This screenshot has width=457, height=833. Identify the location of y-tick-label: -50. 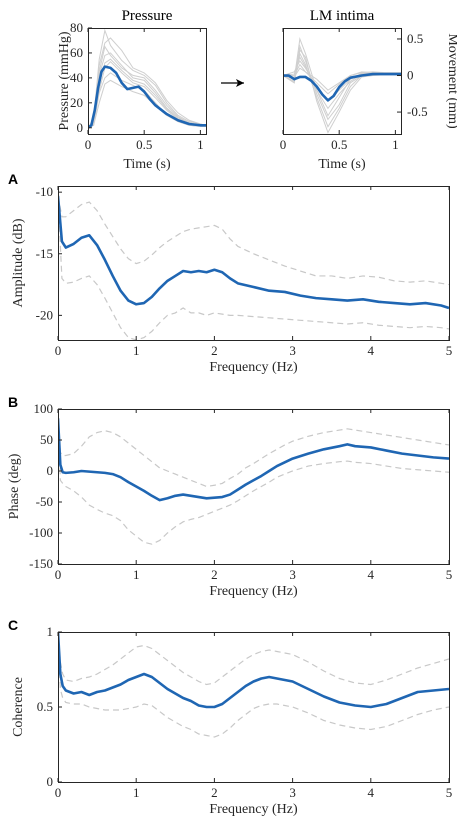
(44, 501).